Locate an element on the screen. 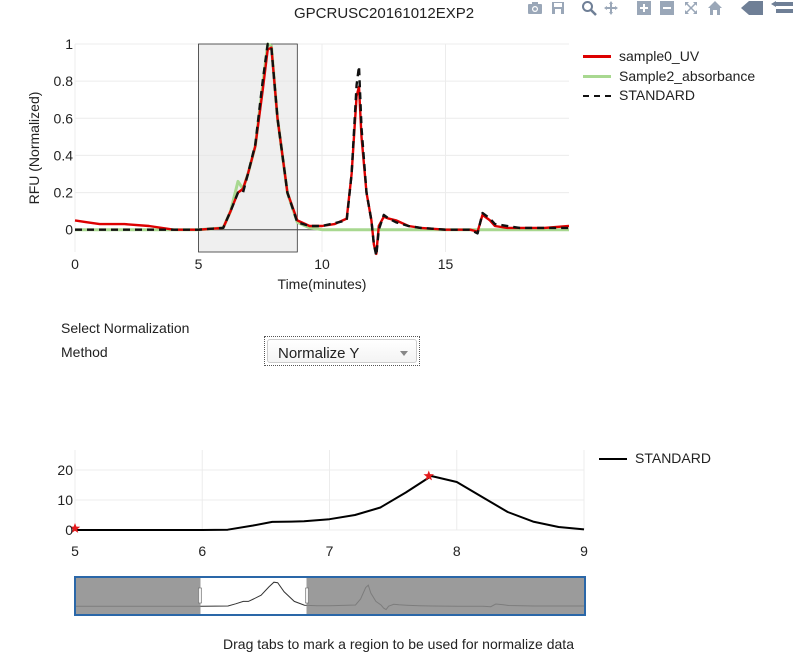 The height and width of the screenshot is (666, 797). compare-icon is located at coordinates (782, 8).